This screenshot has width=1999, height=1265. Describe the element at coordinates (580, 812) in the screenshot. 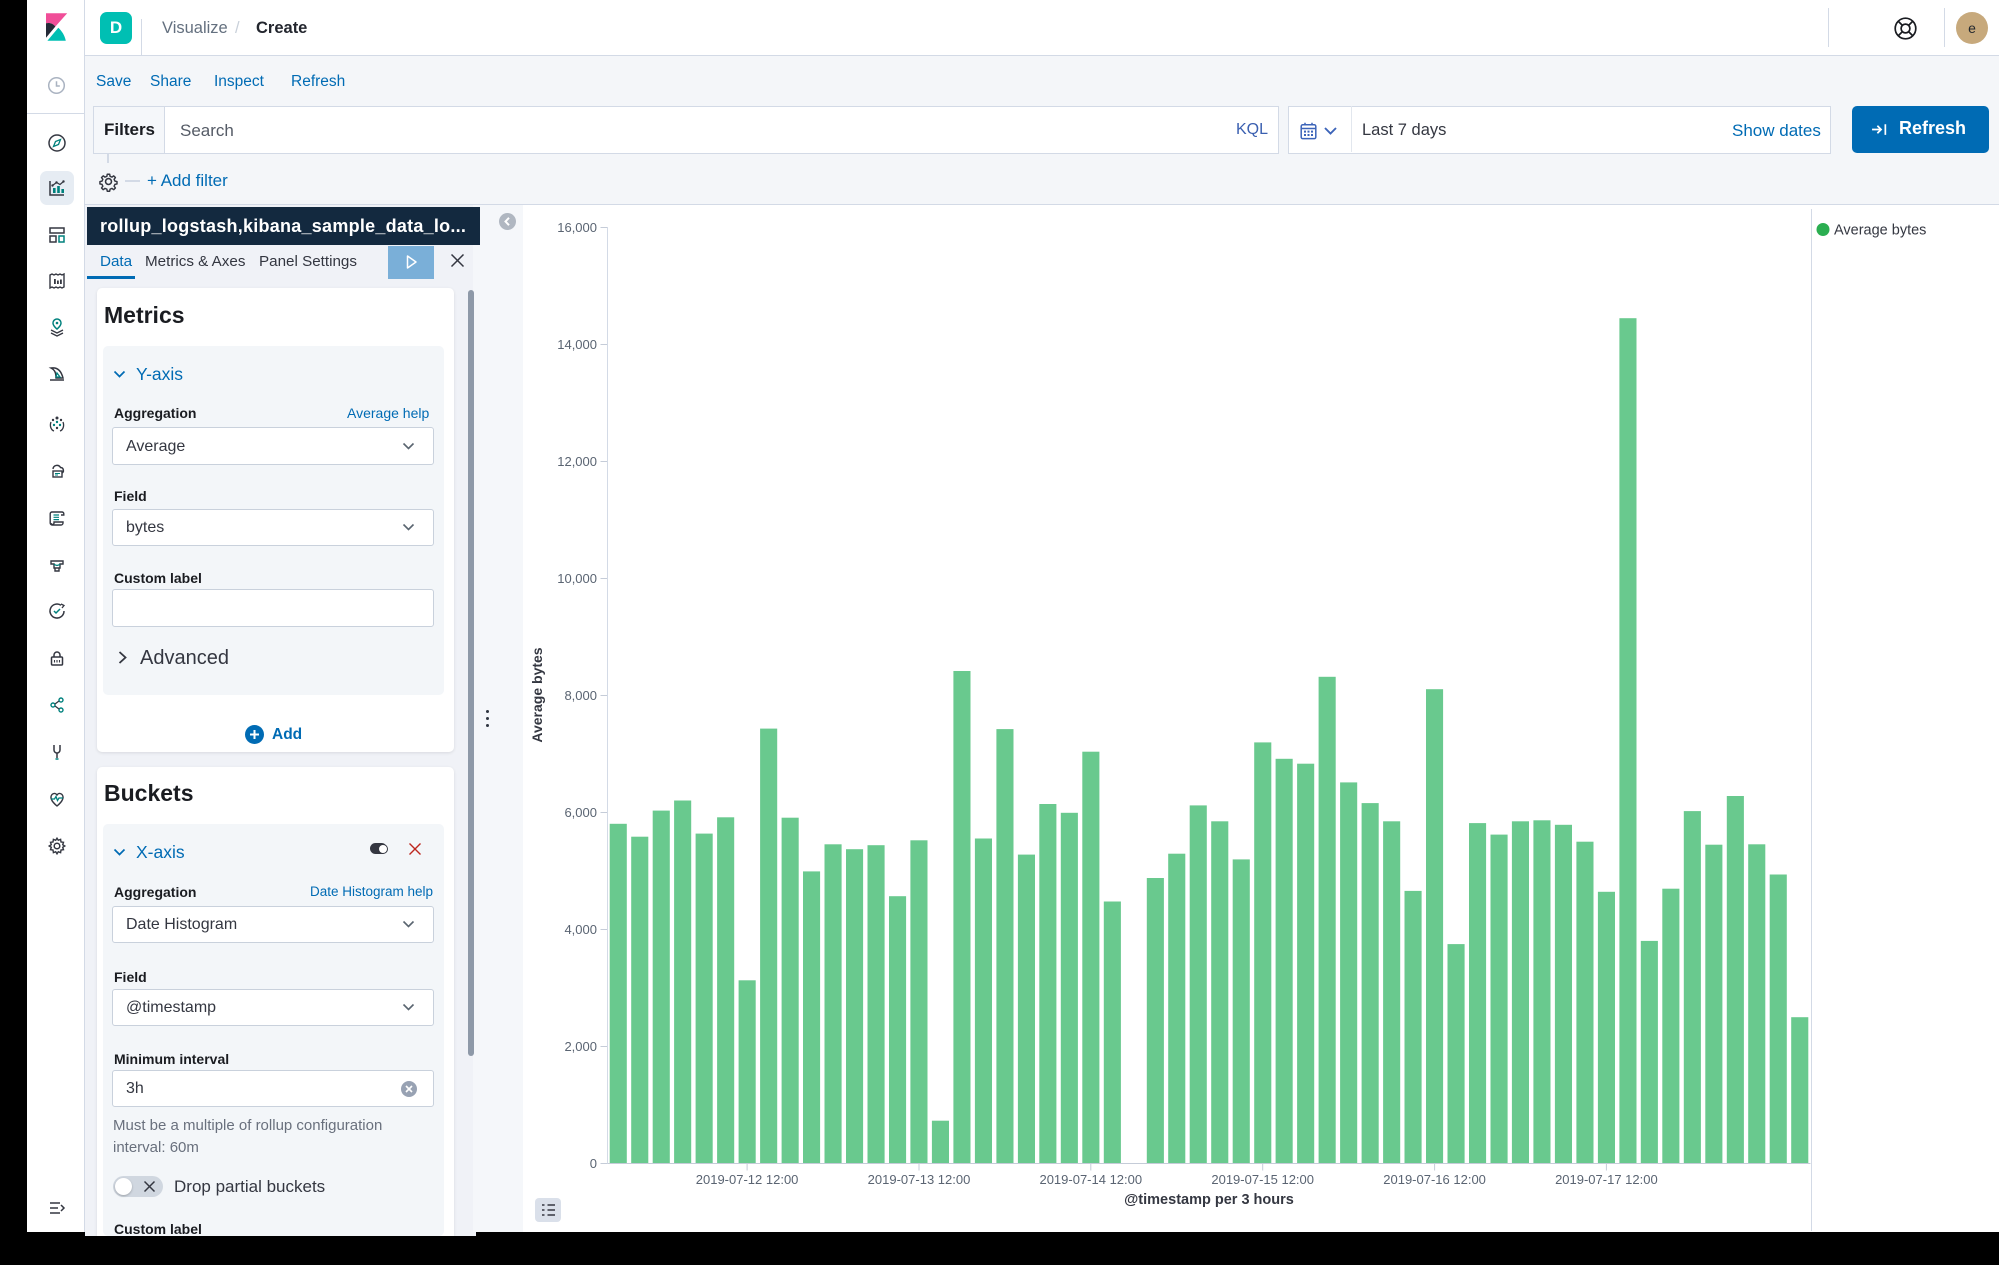

I see `svg-text: 6,000` at that location.